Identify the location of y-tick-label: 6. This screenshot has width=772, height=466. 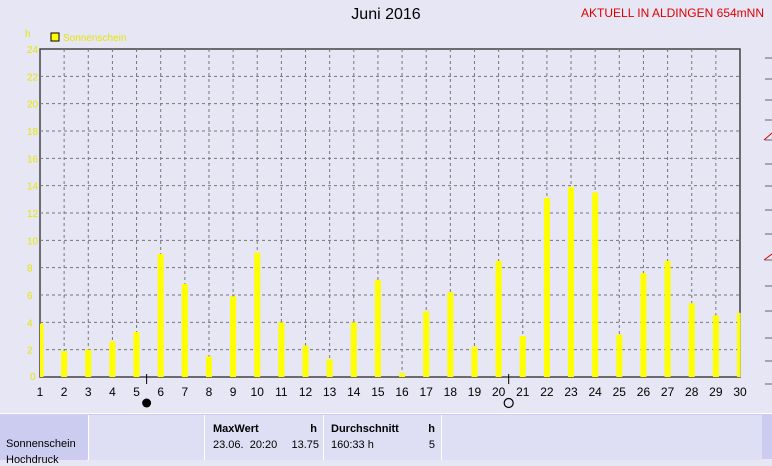
(30, 296).